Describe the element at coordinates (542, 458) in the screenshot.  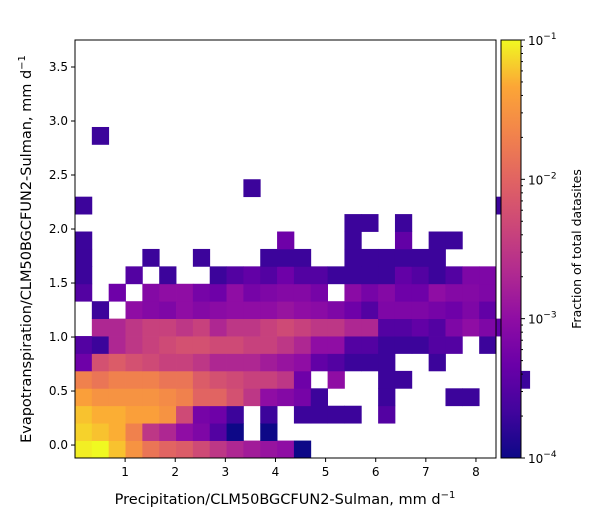
I see `colorbar-tick-label: 10⁻⁴` at that location.